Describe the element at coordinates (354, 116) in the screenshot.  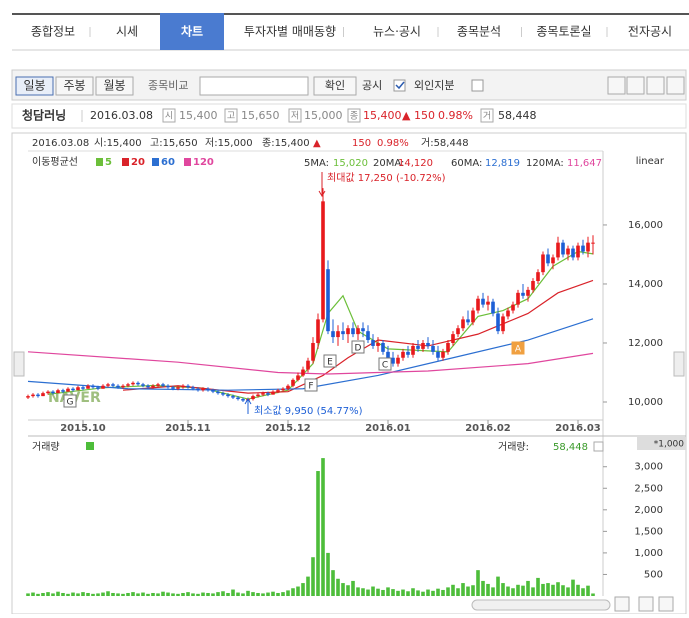
I see `icon: 종` at that location.